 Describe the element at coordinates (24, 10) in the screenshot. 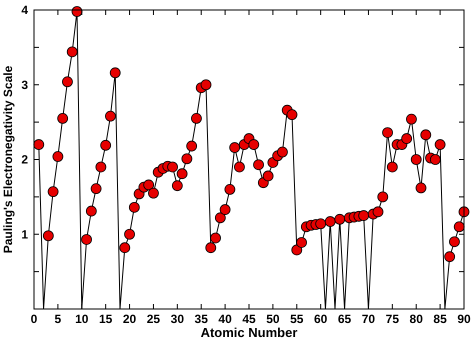

I see `y-tick-label: 4` at that location.